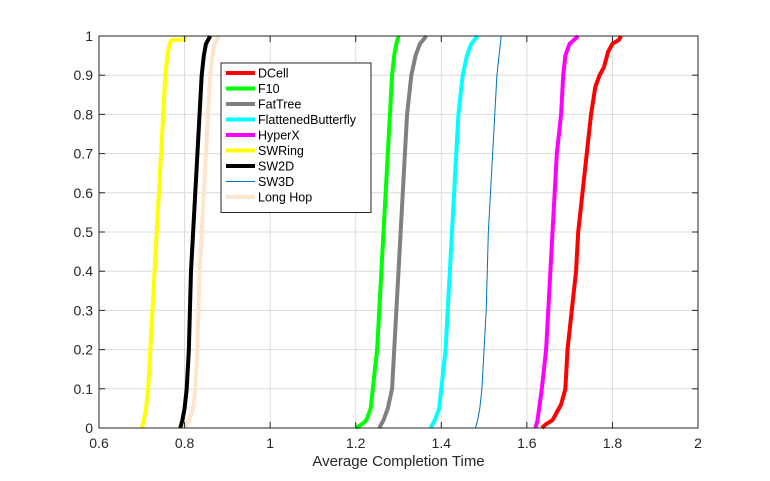 This screenshot has height=481, width=770. What do you see at coordinates (307, 120) in the screenshot?
I see `legend-label: FlattenedButterfly` at bounding box center [307, 120].